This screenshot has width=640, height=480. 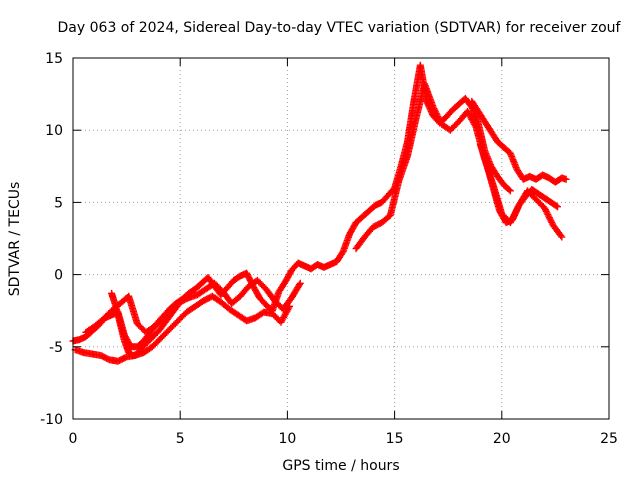 What do you see at coordinates (287, 439) in the screenshot?
I see `x-tick-label: 10` at bounding box center [287, 439].